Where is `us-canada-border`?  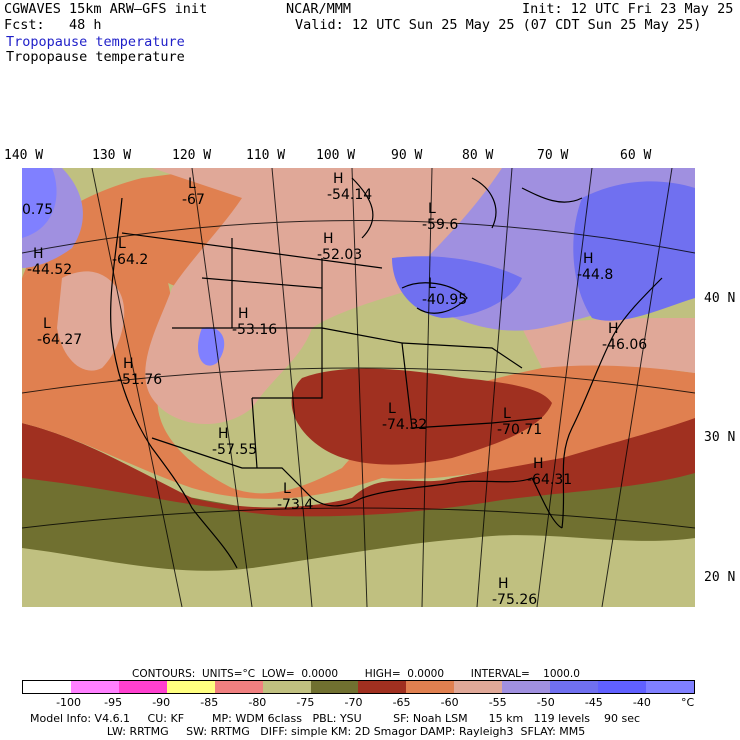 us-canada-border is located at coordinates (252, 250).